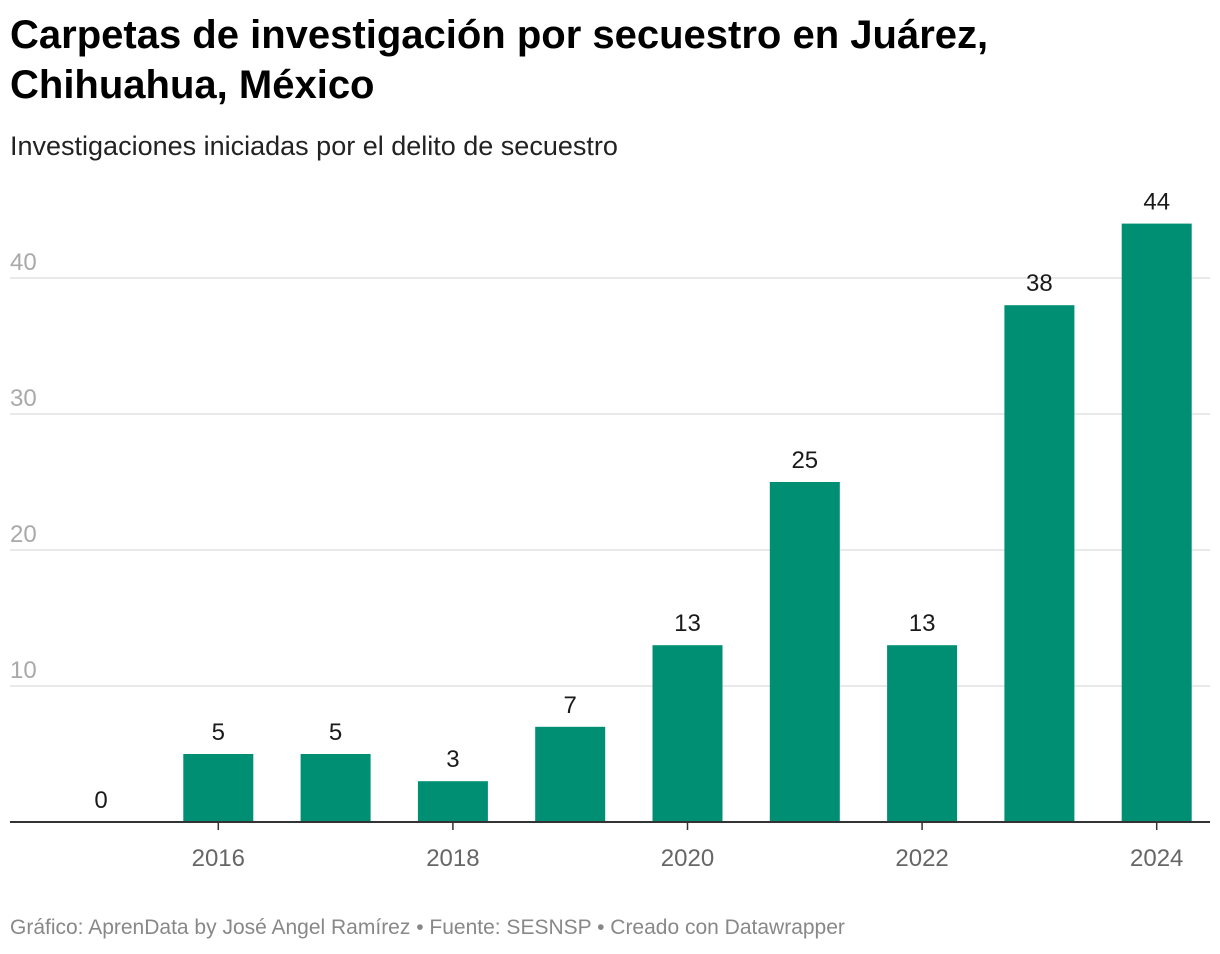 This screenshot has height=954, width=1220. I want to click on value-label-2021: 25, so click(804, 460).